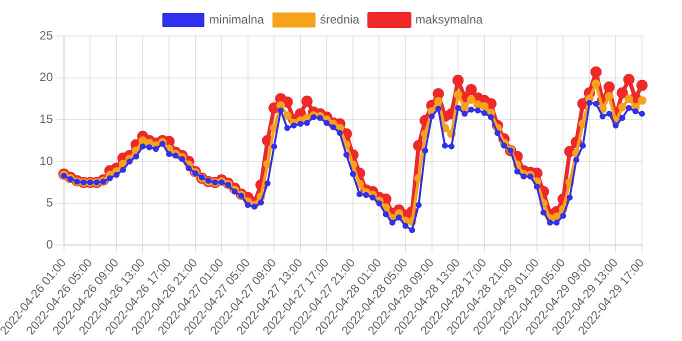  What do you see at coordinates (50, 244) in the screenshot?
I see `y-tick-label: 0` at bounding box center [50, 244].